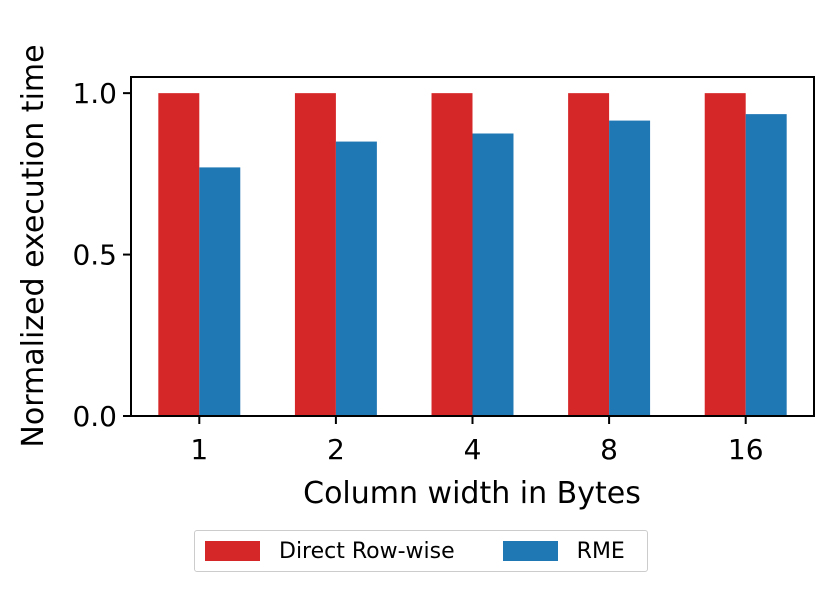 The image size is (831, 591). What do you see at coordinates (336, 449) in the screenshot?
I see `x-tick-label-2: 2` at bounding box center [336, 449].